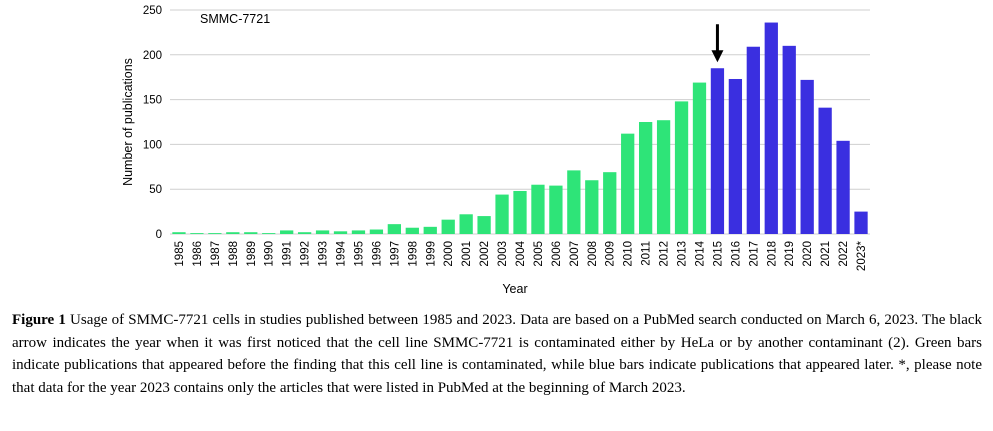 The image size is (993, 431). I want to click on bar-2019, so click(789, 140).